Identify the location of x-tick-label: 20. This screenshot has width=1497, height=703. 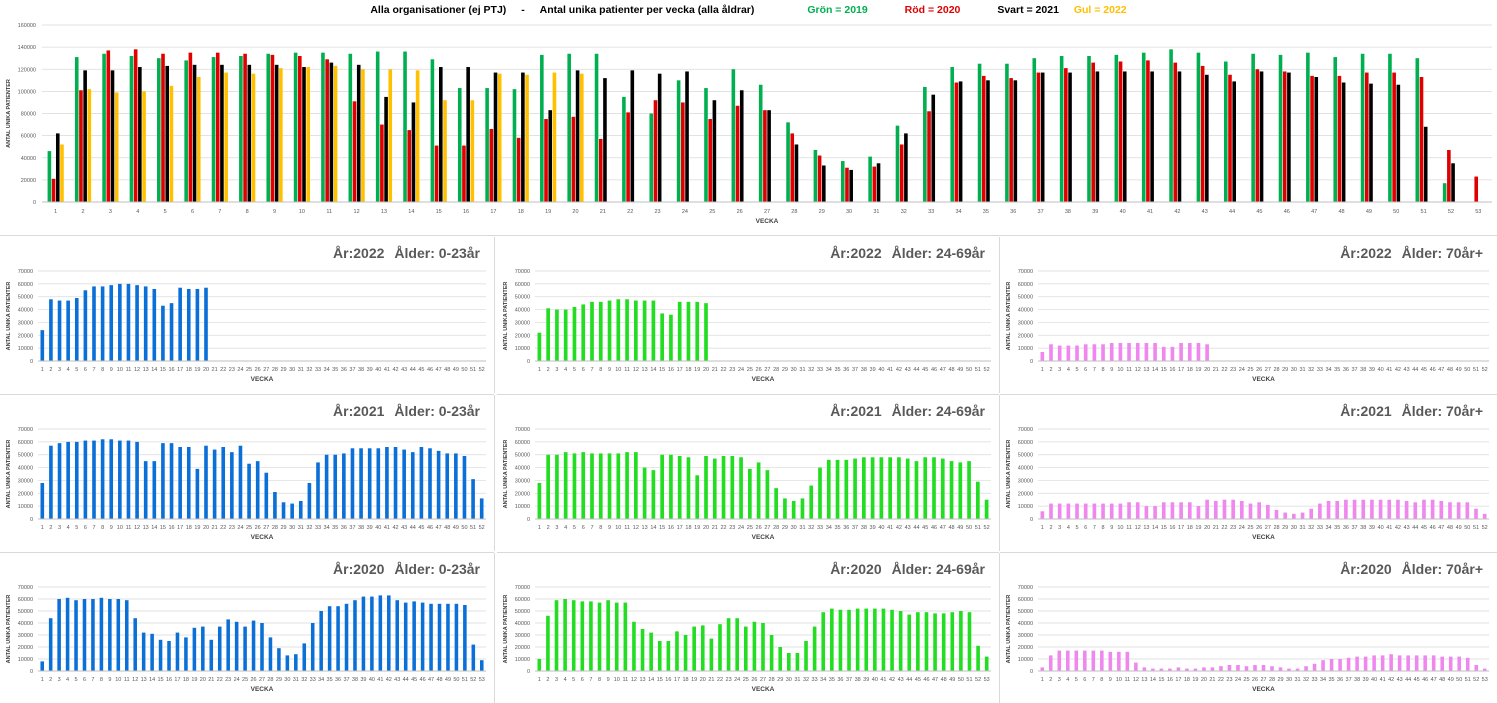
(203, 680).